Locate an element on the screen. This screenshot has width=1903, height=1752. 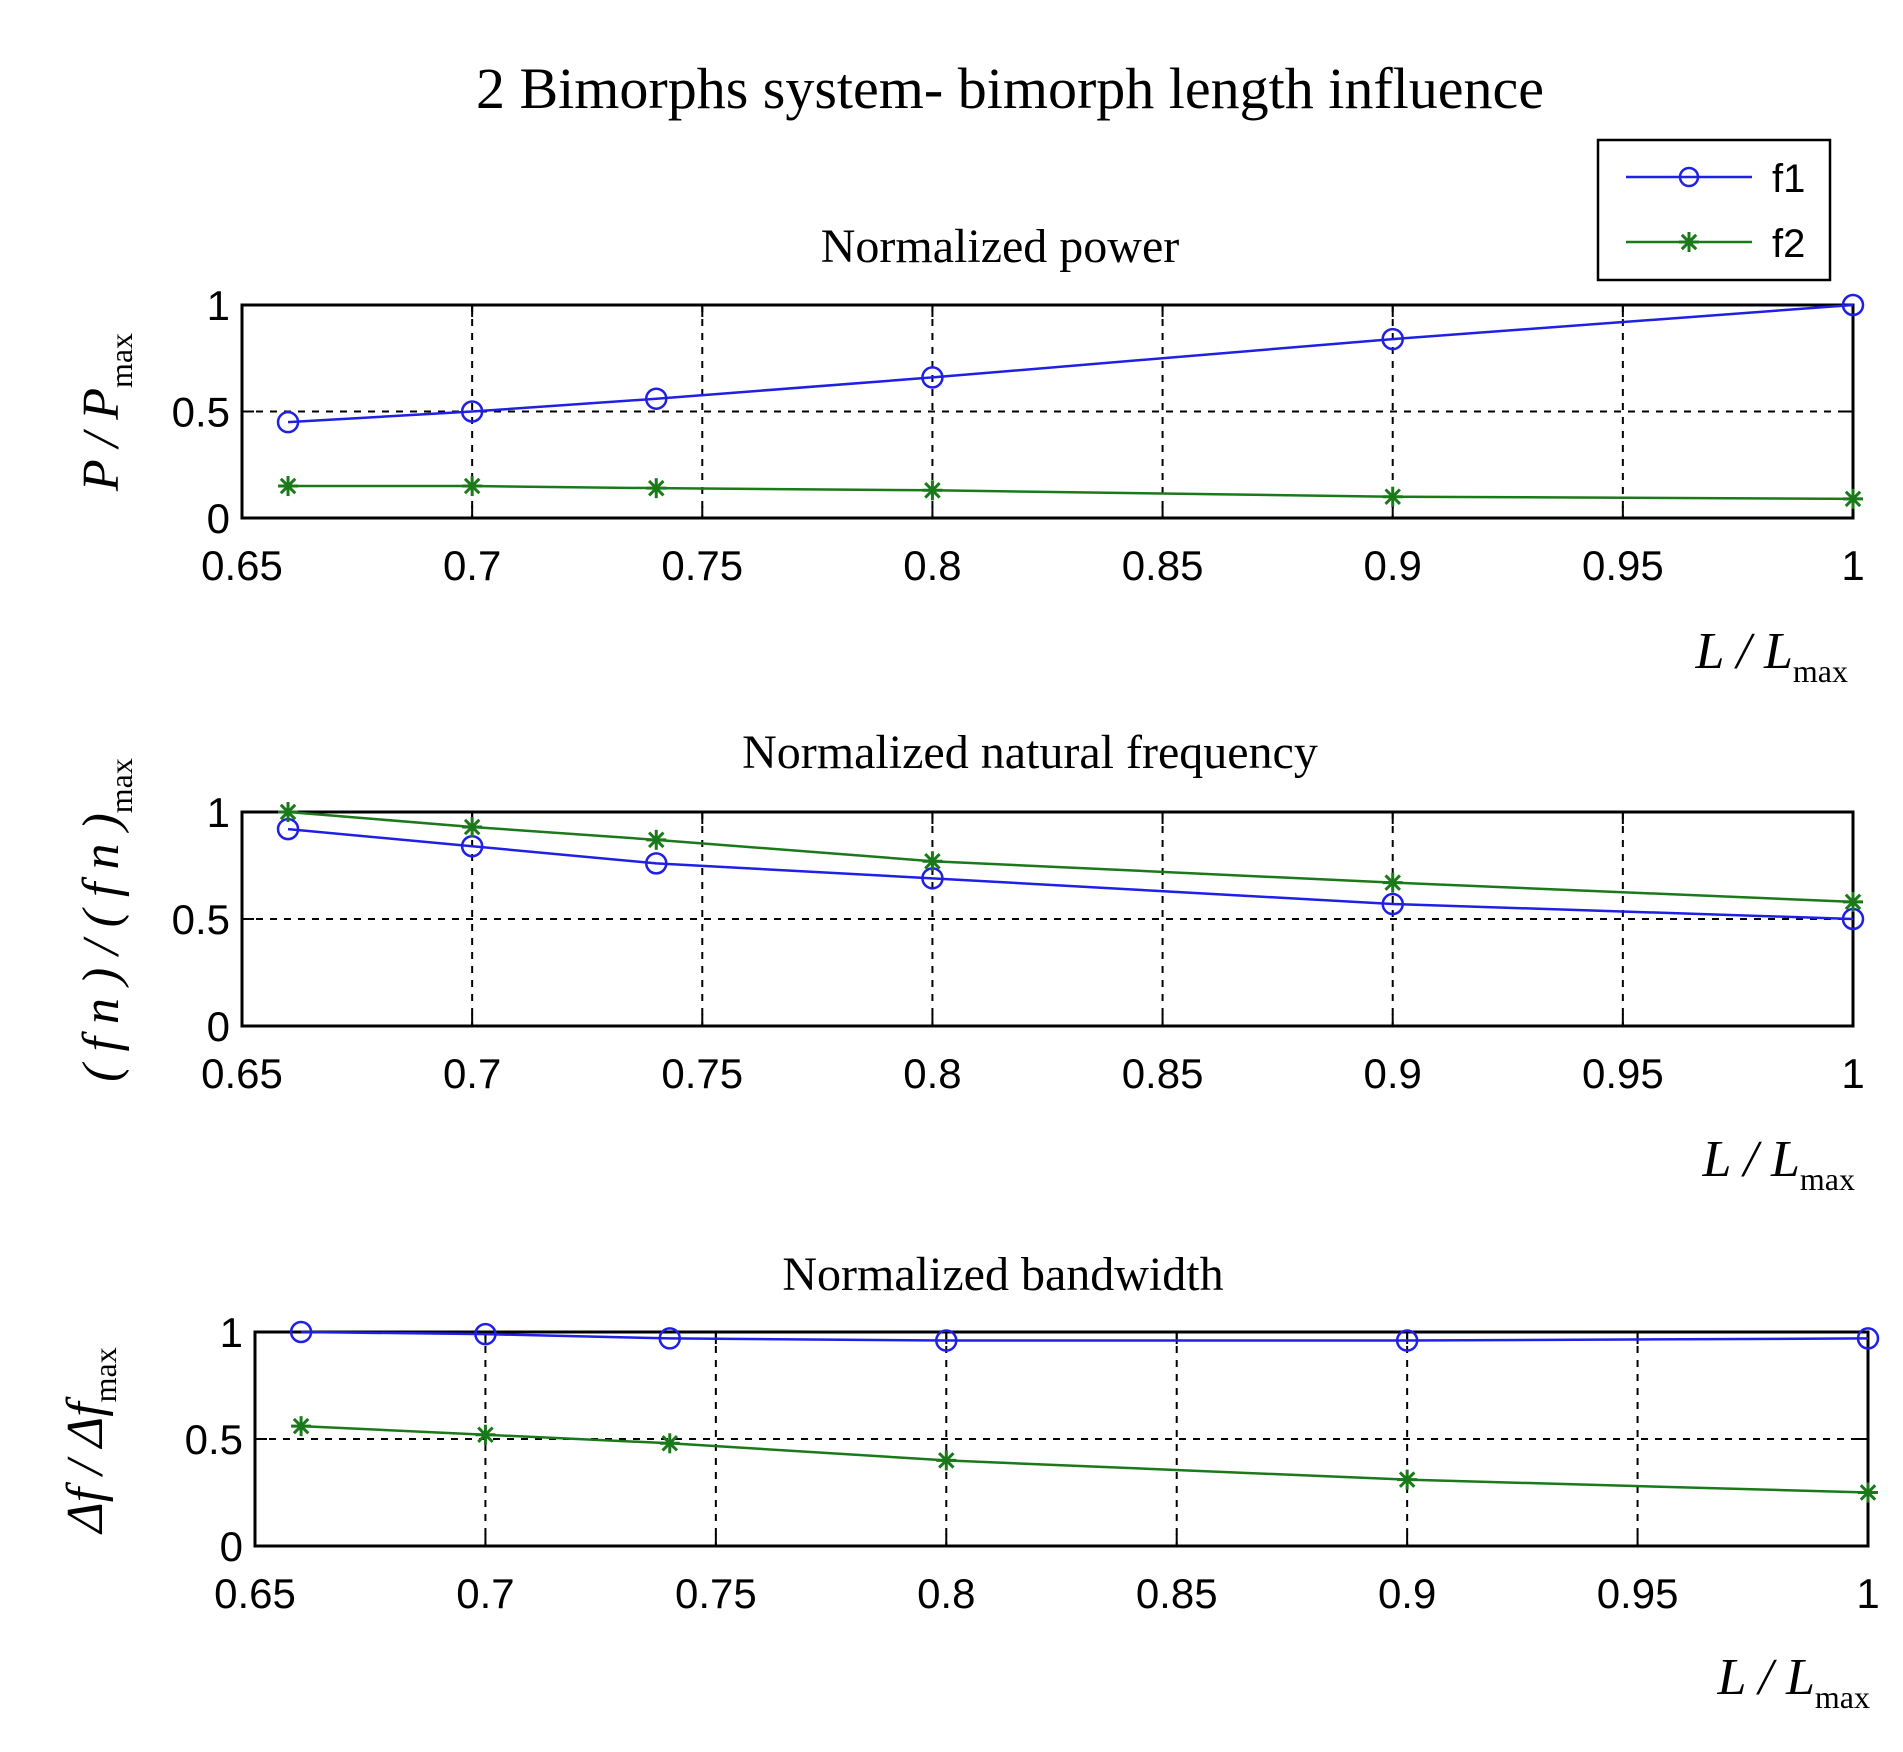
x-tick-label-1-2: 0.75 is located at coordinates (702, 1073).